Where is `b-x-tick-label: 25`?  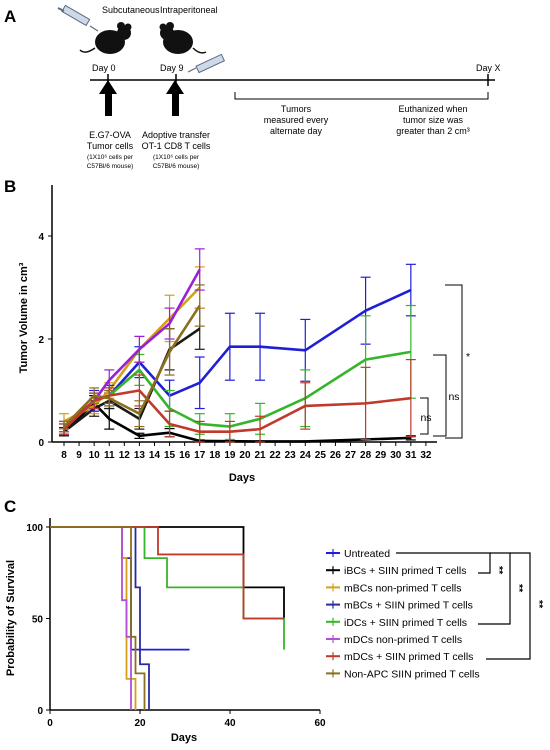 b-x-tick-label: 25 is located at coordinates (321, 455).